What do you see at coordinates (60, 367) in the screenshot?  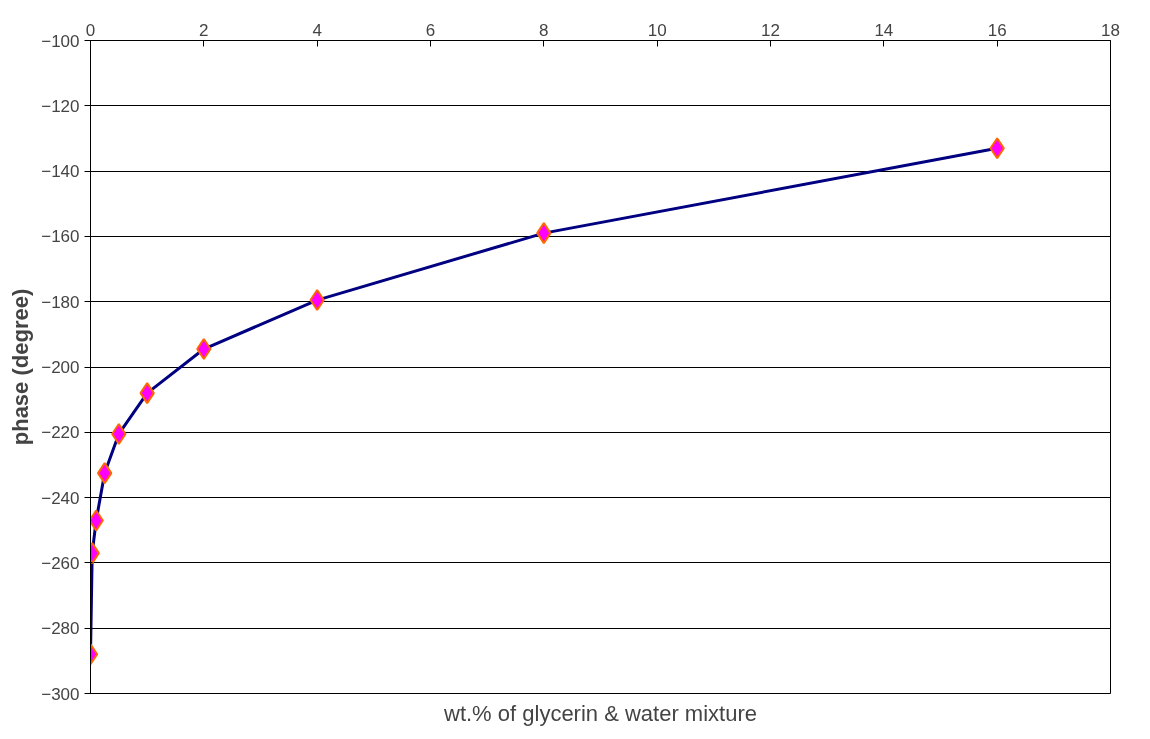 I see `y-tick-label: −200` at bounding box center [60, 367].